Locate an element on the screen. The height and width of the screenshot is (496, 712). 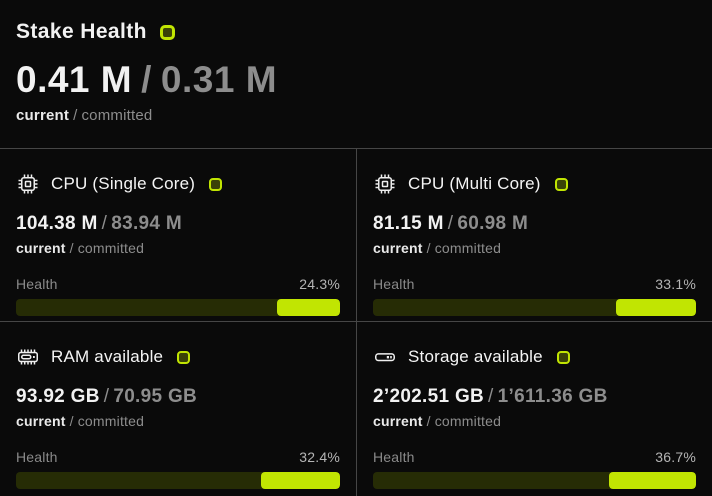
current-value: 2’202.51 GB is located at coordinates (429, 396).